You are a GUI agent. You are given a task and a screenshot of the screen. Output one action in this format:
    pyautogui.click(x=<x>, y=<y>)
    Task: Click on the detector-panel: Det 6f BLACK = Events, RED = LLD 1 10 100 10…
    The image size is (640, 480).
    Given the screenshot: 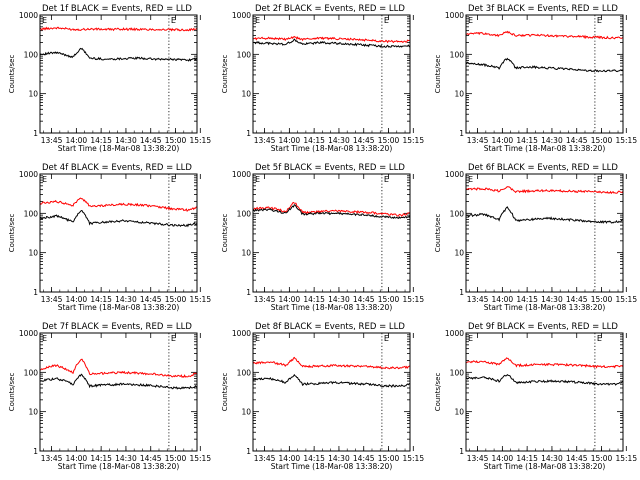 What is the action you would take?
    pyautogui.click(x=535, y=237)
    